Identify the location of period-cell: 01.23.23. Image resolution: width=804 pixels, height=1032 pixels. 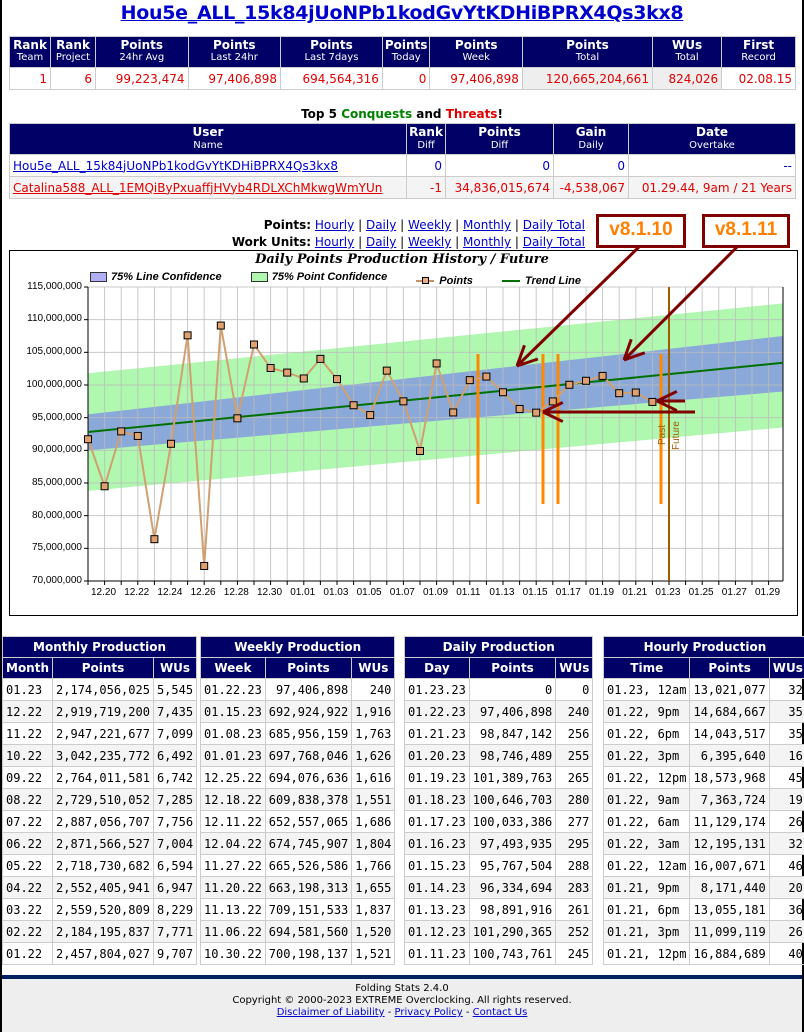
(437, 689).